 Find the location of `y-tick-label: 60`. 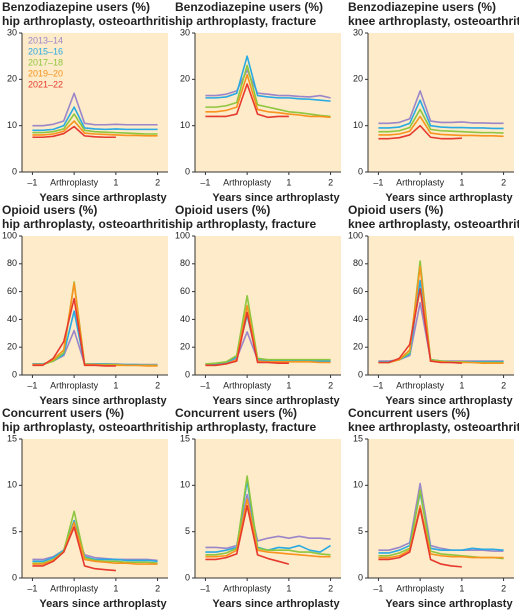

y-tick-label: 60 is located at coordinates (185, 291).